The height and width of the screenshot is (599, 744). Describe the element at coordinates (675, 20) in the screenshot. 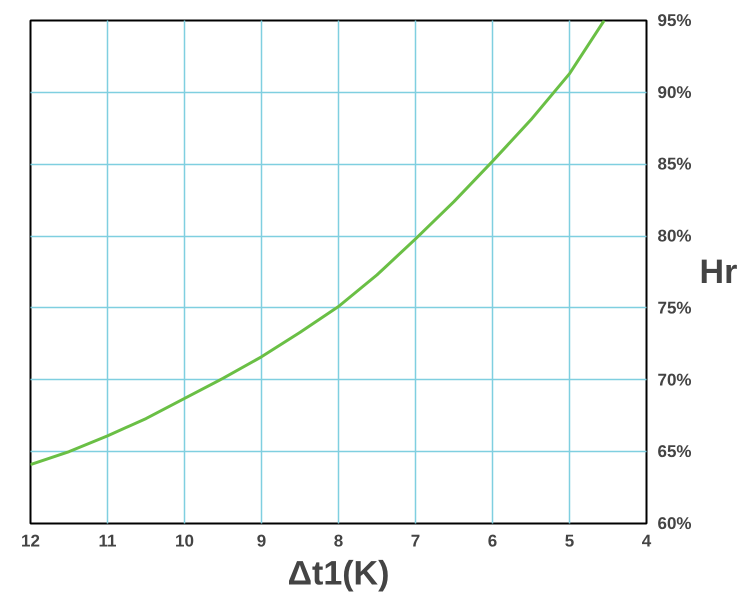

I see `y-tick-label: 95%` at that location.